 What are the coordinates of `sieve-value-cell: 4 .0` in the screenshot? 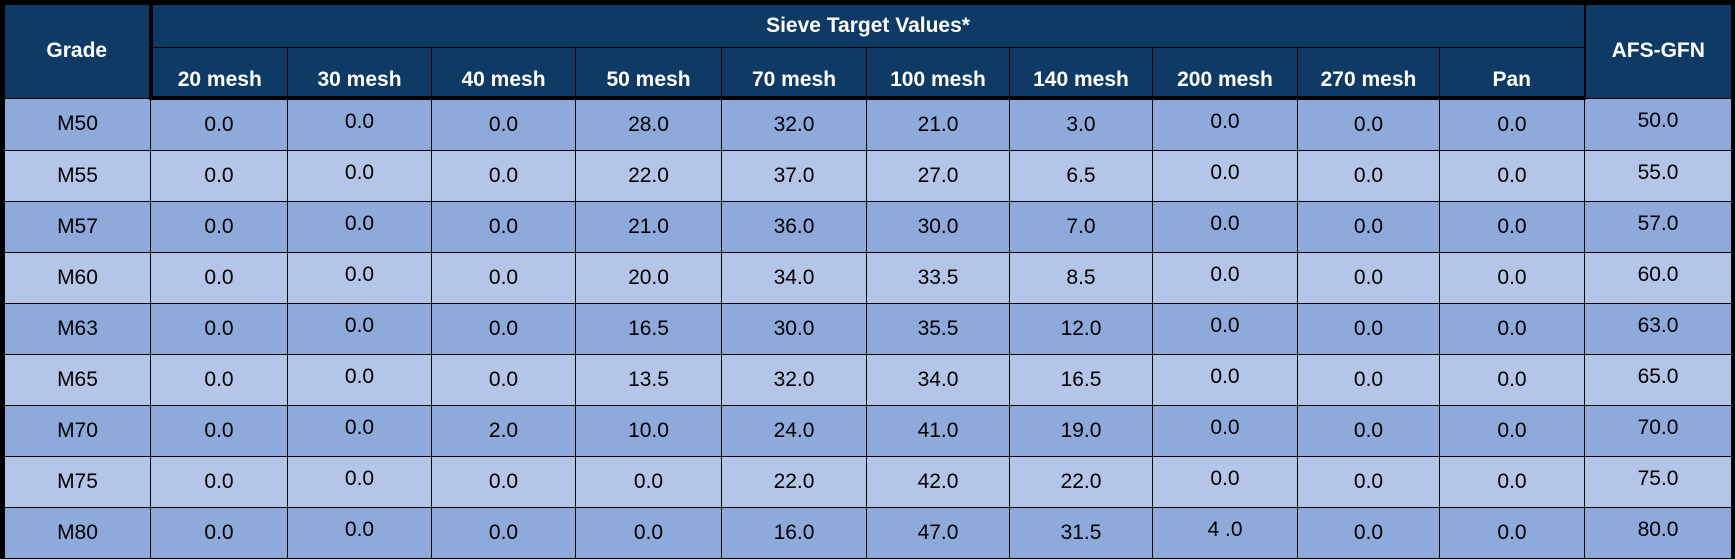 It's located at (1225, 533).